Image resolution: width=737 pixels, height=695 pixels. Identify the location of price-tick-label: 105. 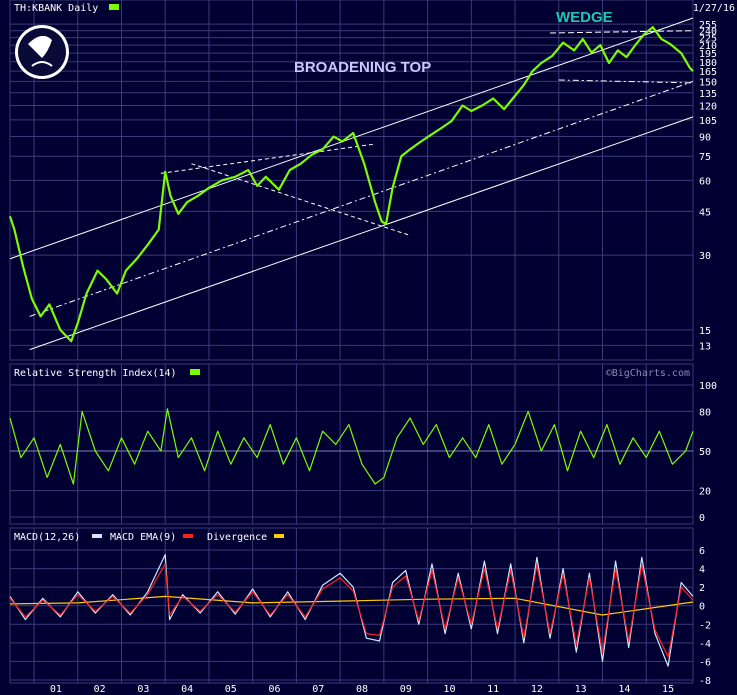
(708, 121).